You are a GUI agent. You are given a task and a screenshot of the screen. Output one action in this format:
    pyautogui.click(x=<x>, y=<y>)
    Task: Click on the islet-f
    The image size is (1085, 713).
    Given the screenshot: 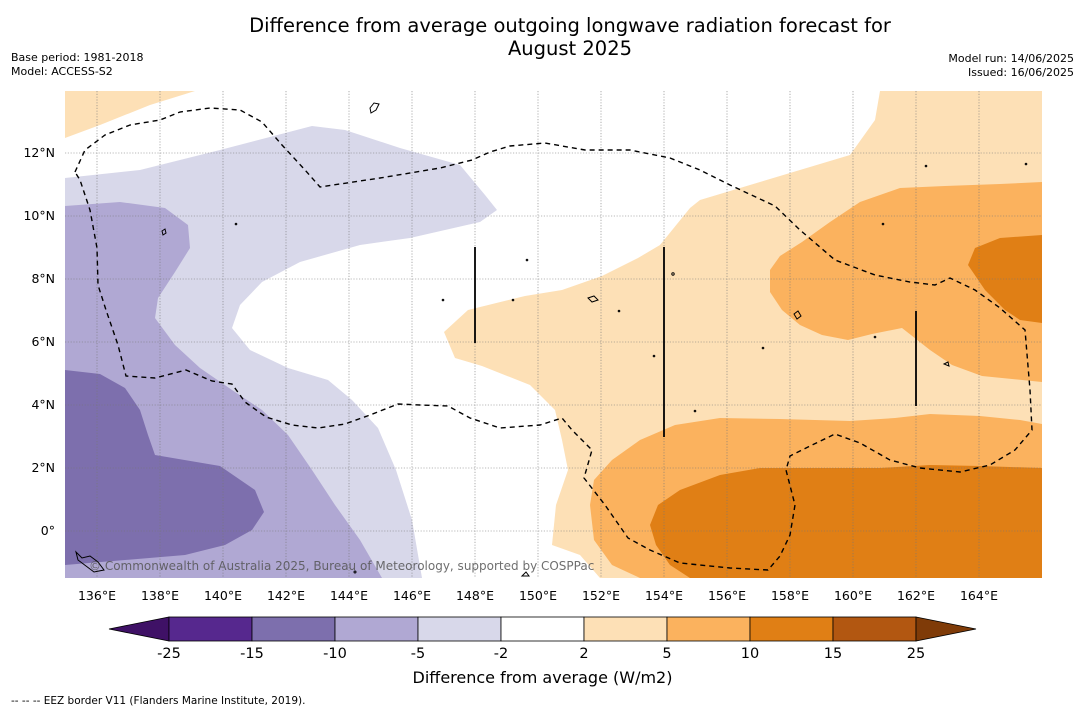 What is the action you would take?
    pyautogui.click(x=619, y=311)
    